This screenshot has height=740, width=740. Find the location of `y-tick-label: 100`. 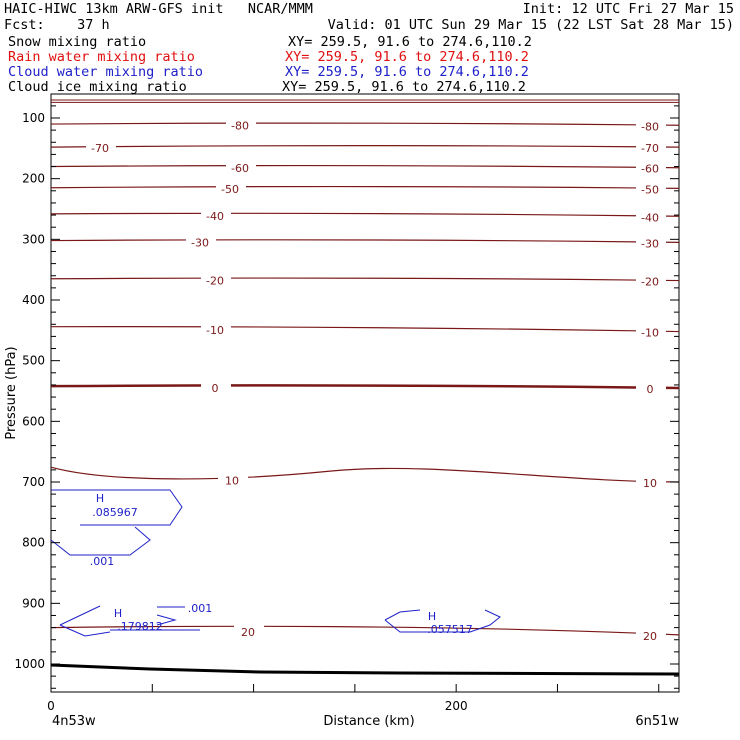

y-tick-label: 100 is located at coordinates (33, 118).